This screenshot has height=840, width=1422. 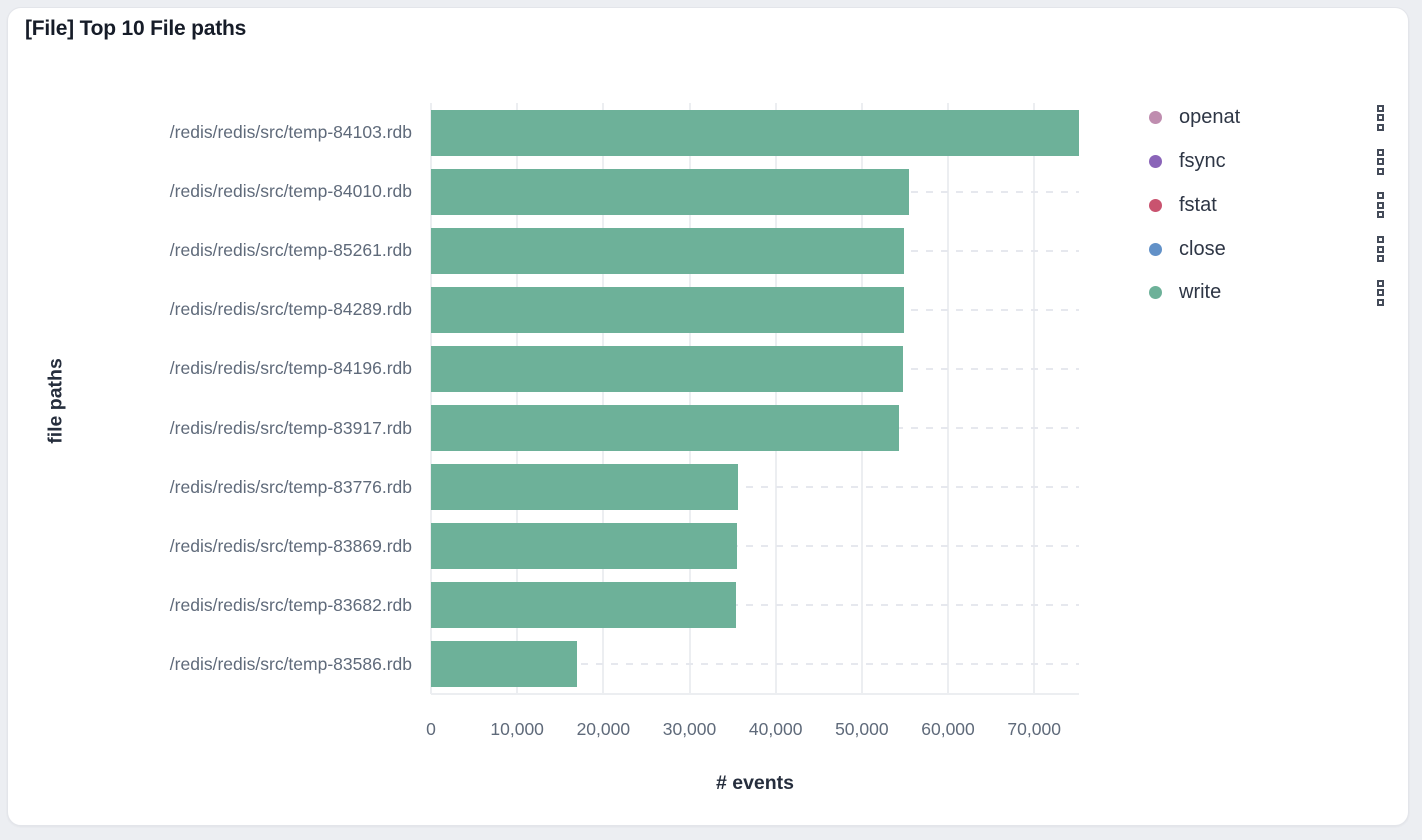 I want to click on category-label: /redis/redis/src/temp-85261.rdb, so click(x=290, y=250).